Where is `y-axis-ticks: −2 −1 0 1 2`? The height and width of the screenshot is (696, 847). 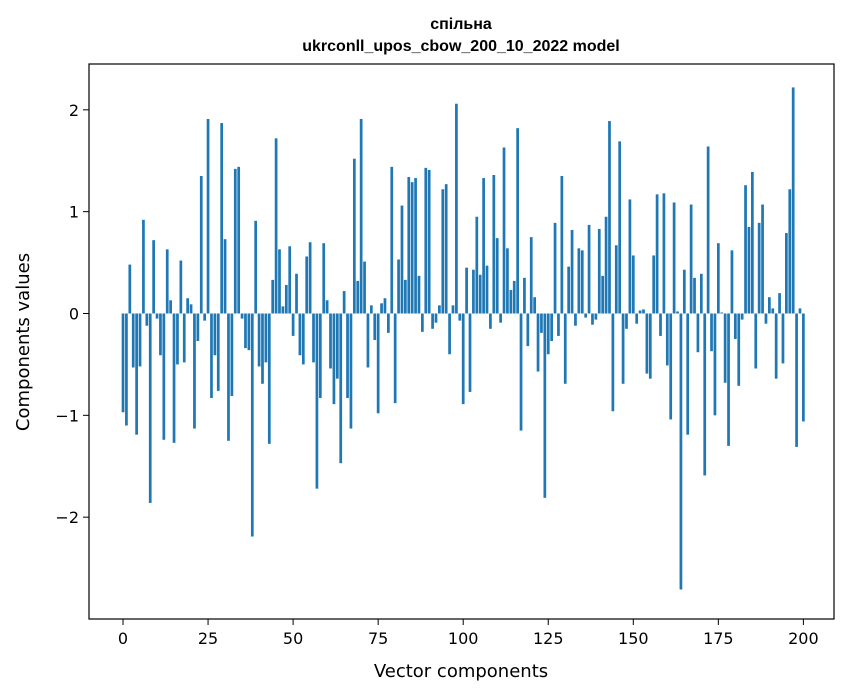 y-axis-ticks: −2 −1 0 1 2 is located at coordinates (72, 314).